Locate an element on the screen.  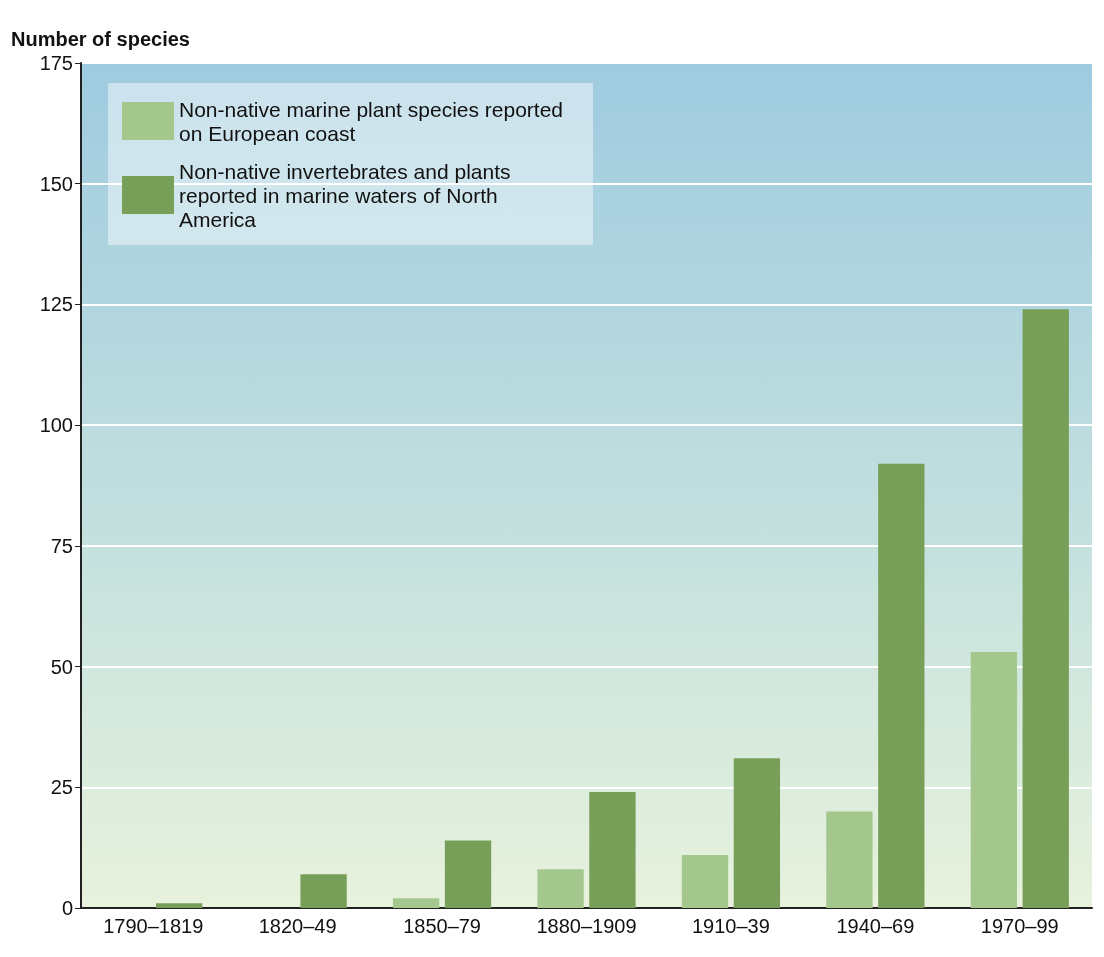
y-axis-title: Number of species is located at coordinates (100, 39).